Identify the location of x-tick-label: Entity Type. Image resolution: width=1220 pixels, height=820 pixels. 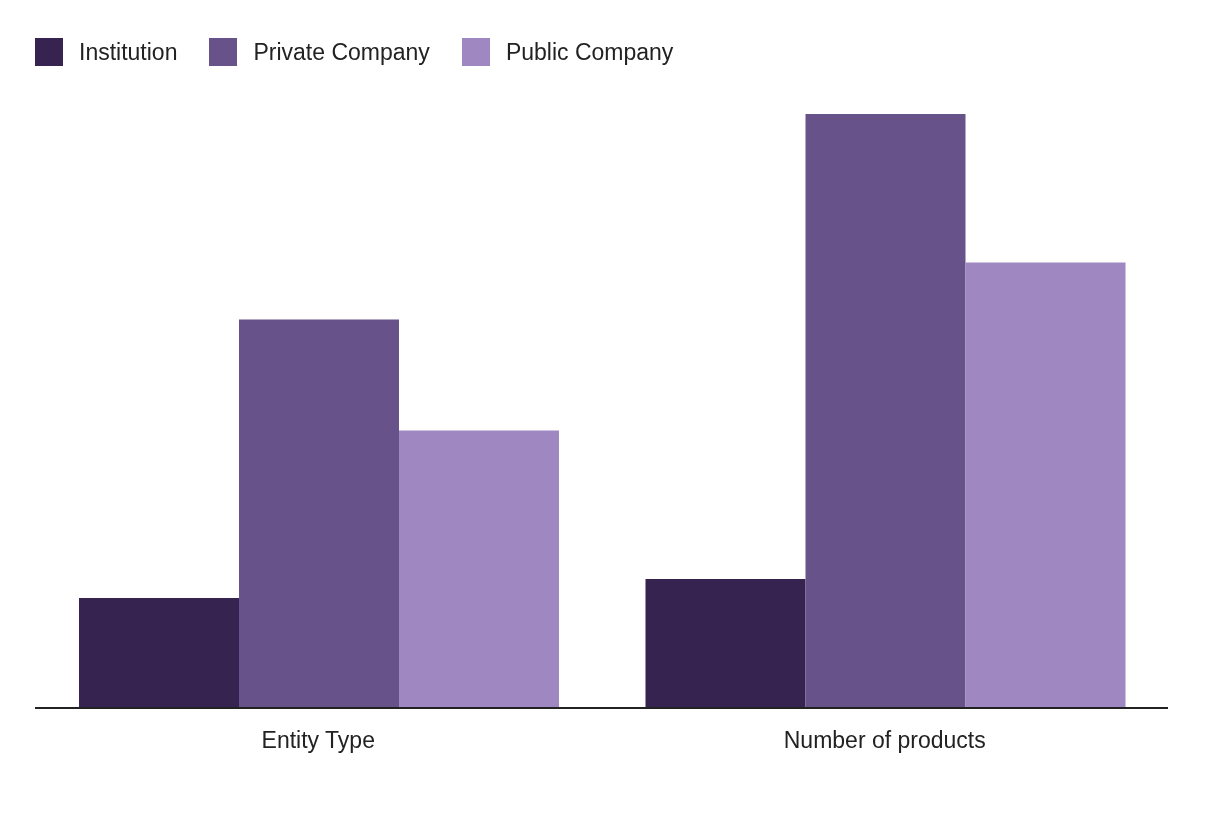
(318, 740).